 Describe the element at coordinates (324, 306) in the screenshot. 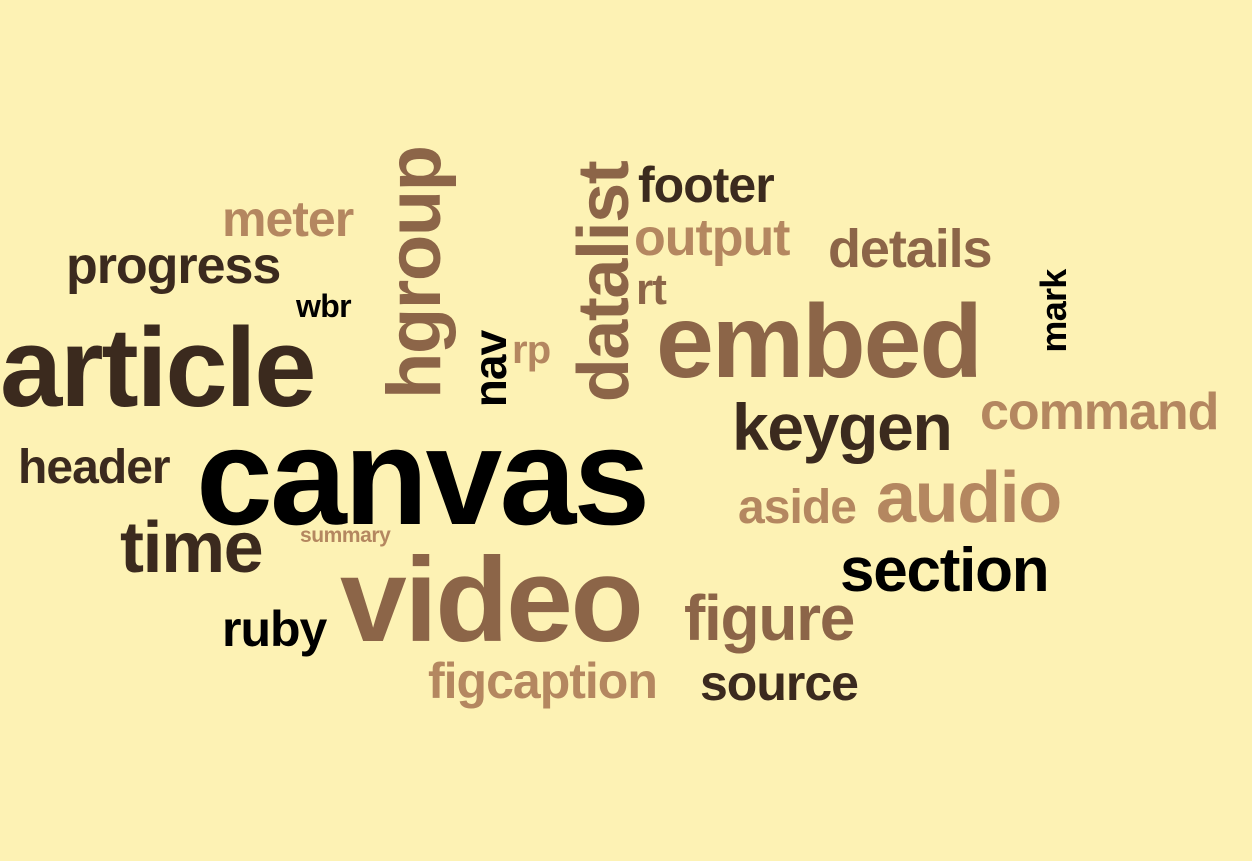

I see `word-wbr: wbr` at that location.